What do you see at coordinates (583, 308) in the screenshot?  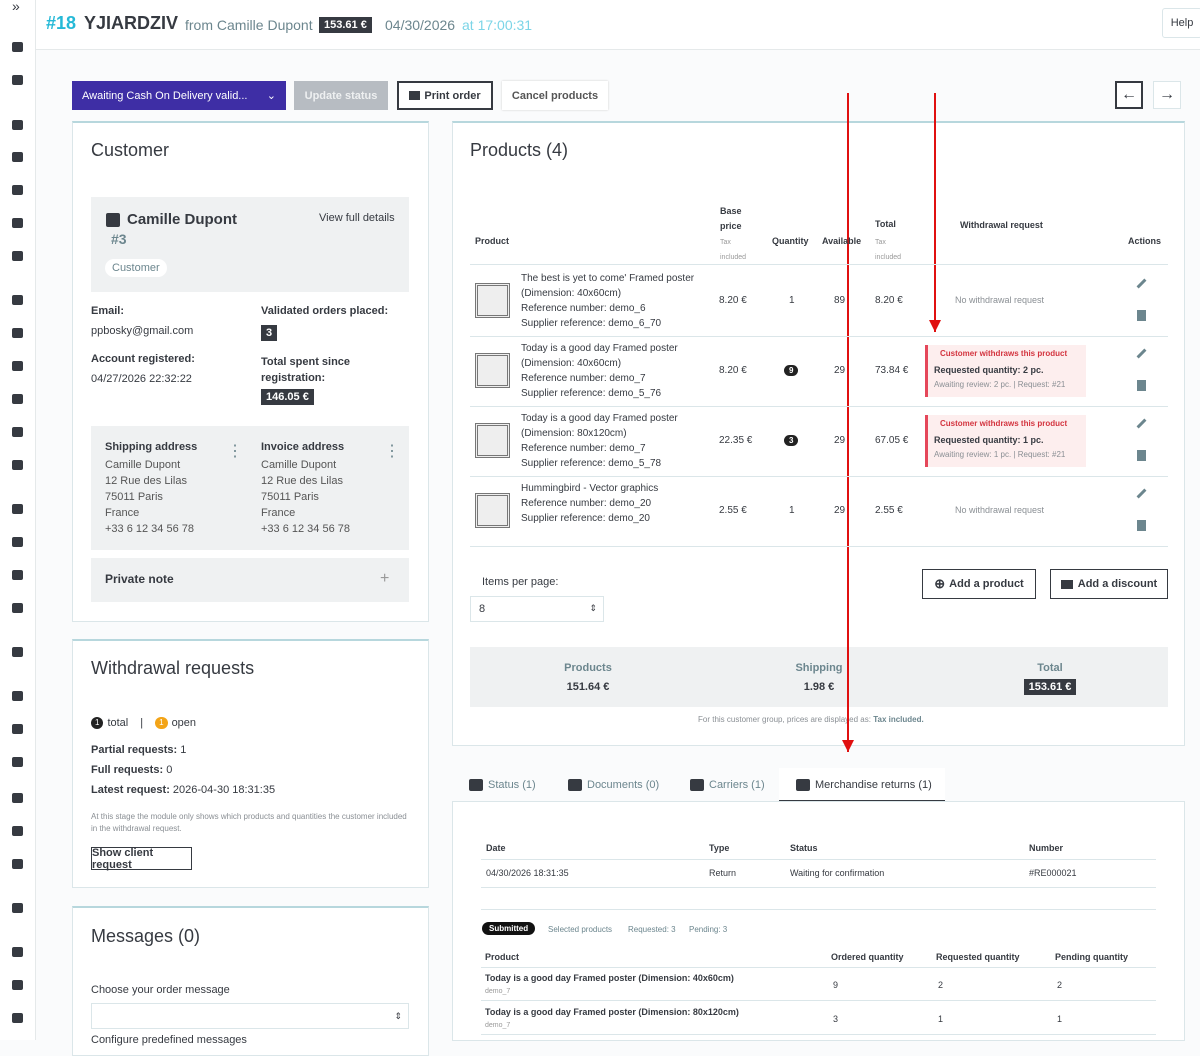 I see `product-detail: Reference number: demo_6` at bounding box center [583, 308].